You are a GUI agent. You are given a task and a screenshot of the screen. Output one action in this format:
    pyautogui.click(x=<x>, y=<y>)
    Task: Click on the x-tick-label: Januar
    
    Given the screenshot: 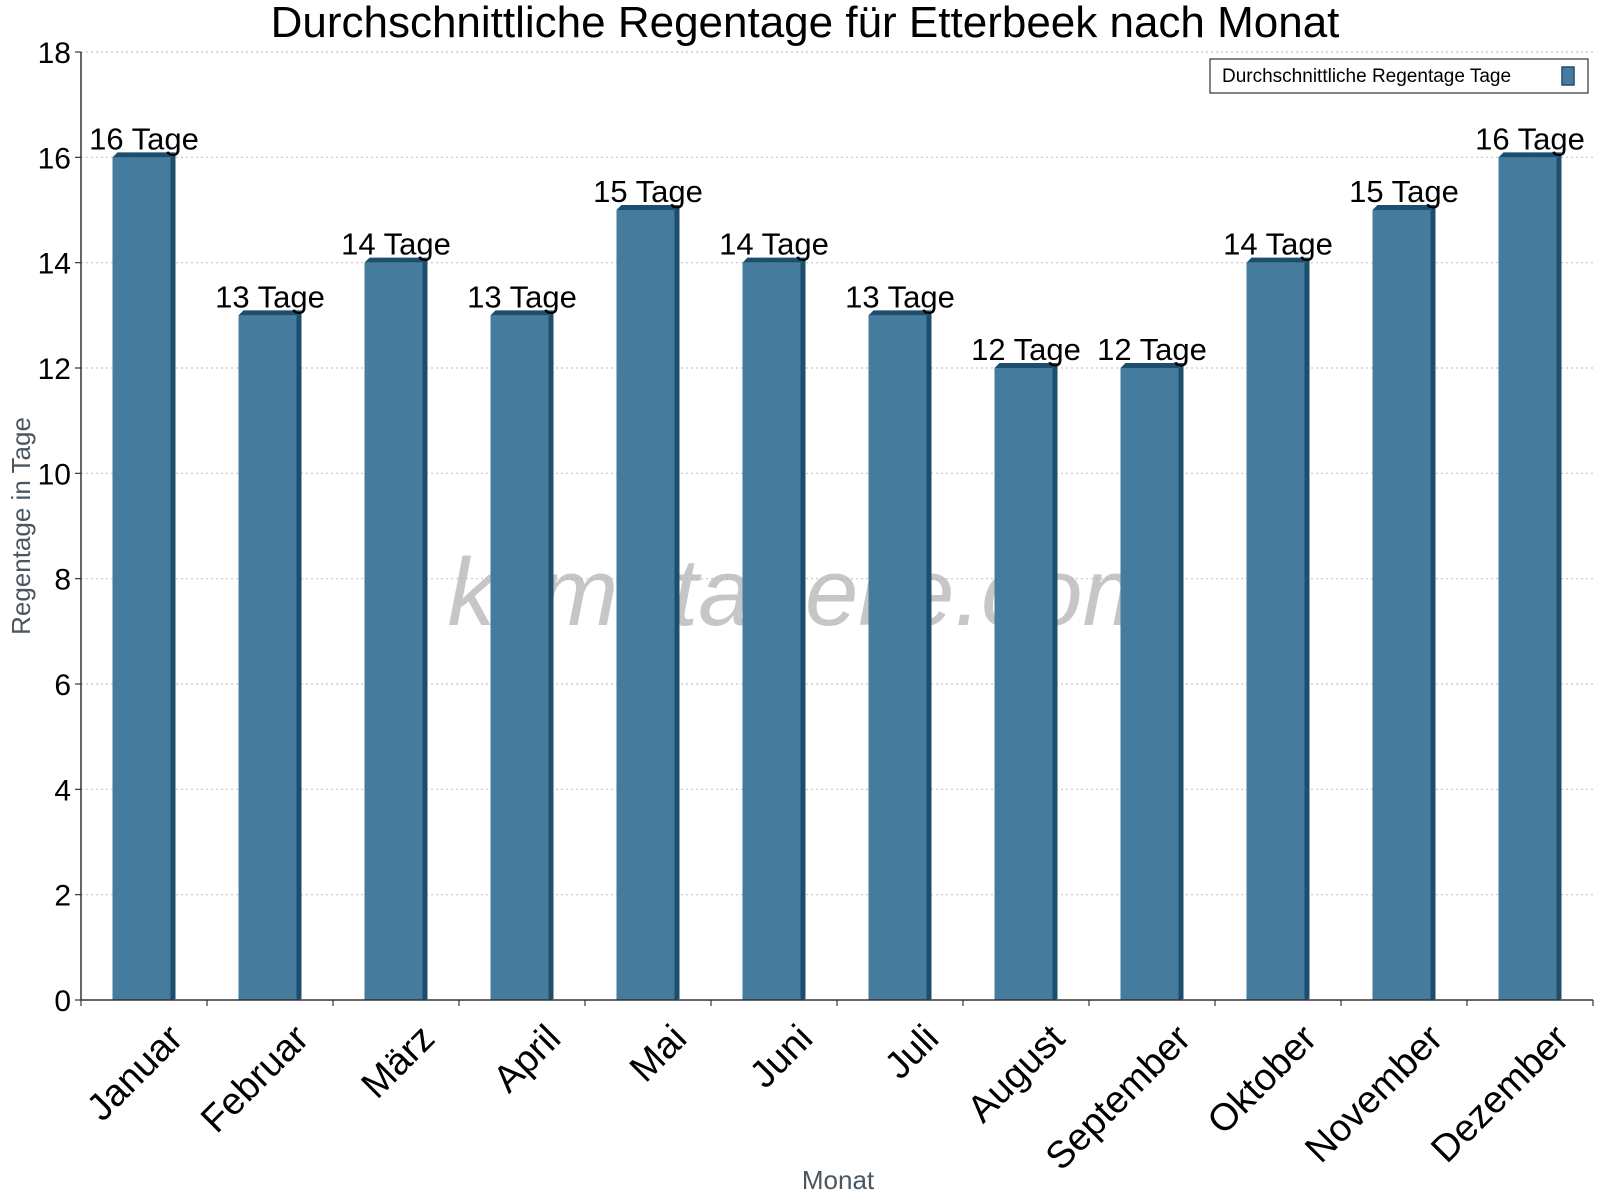 What is the action you would take?
    pyautogui.click(x=135, y=1073)
    